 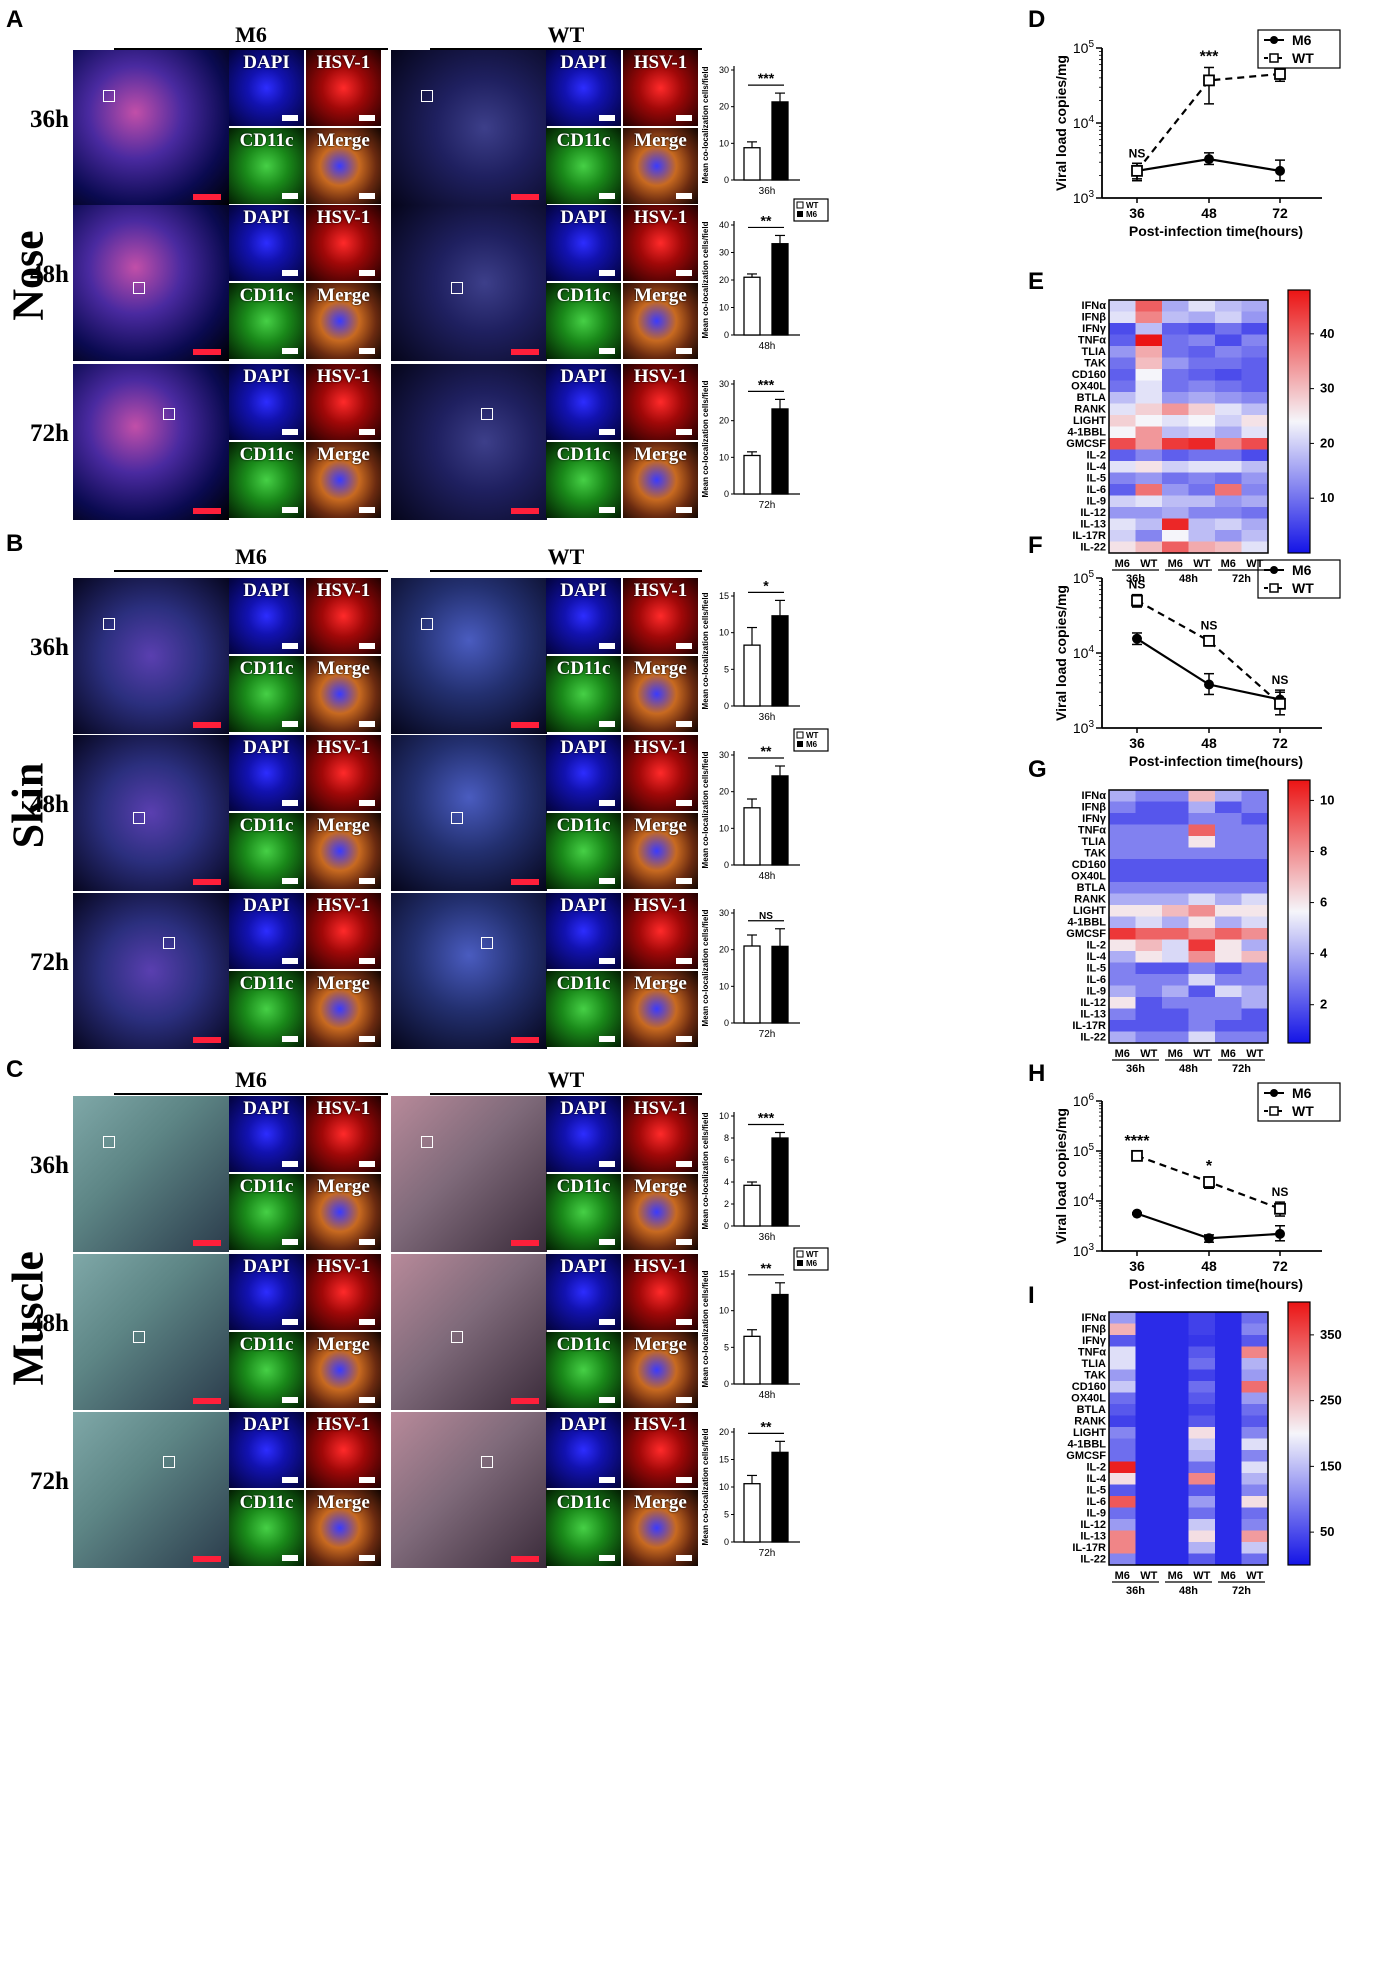 What do you see at coordinates (780, 820) in the screenshot?
I see `bar-m6` at bounding box center [780, 820].